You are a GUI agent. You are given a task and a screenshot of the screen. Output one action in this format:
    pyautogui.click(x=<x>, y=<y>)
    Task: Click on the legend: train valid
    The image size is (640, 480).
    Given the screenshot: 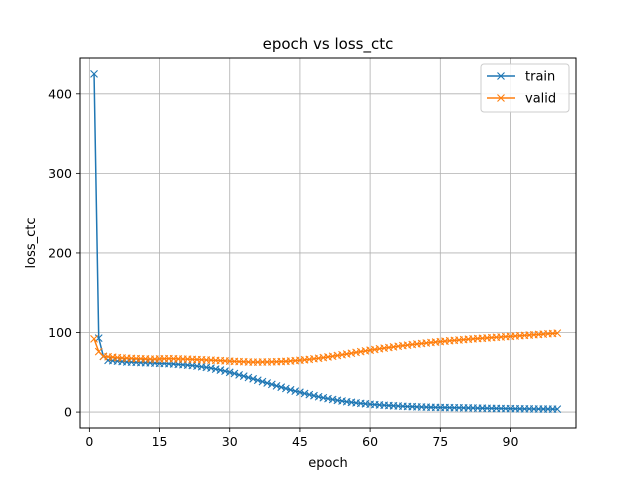 What is the action you would take?
    pyautogui.click(x=525, y=88)
    